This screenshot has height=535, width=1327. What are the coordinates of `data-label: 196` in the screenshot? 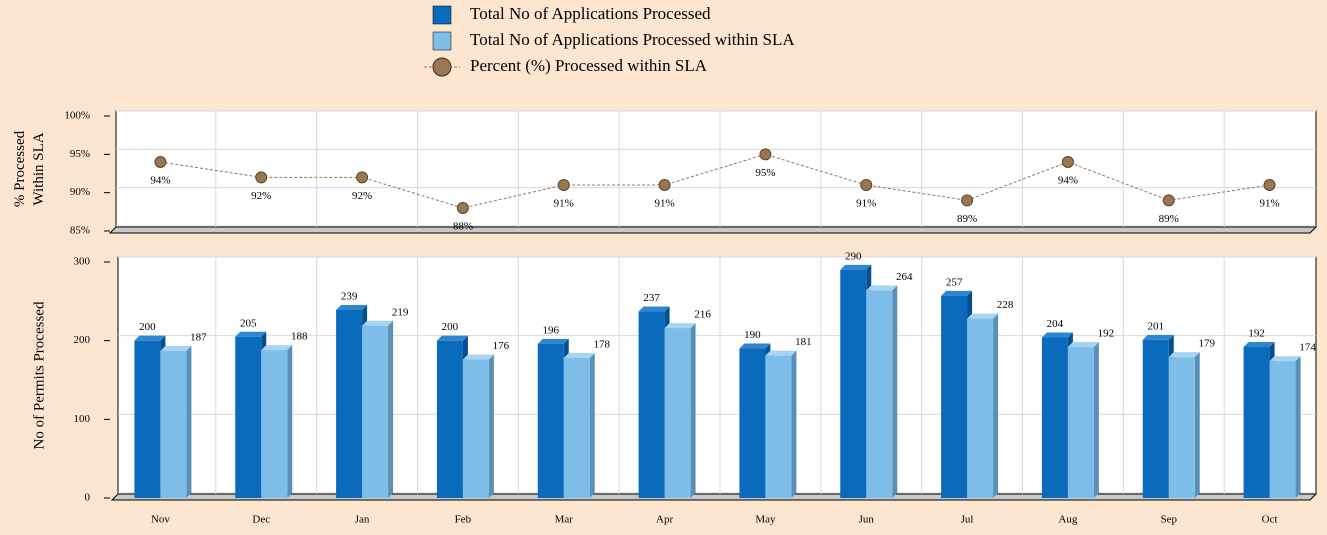 It's located at (551, 330).